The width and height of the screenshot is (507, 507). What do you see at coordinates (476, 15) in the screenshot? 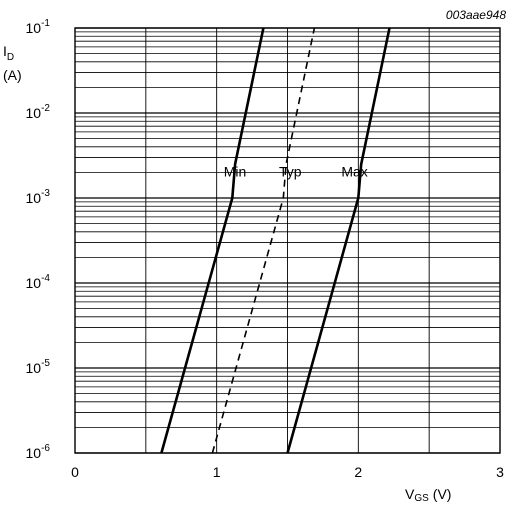
I see `figure-code: 003aae948` at bounding box center [476, 15].